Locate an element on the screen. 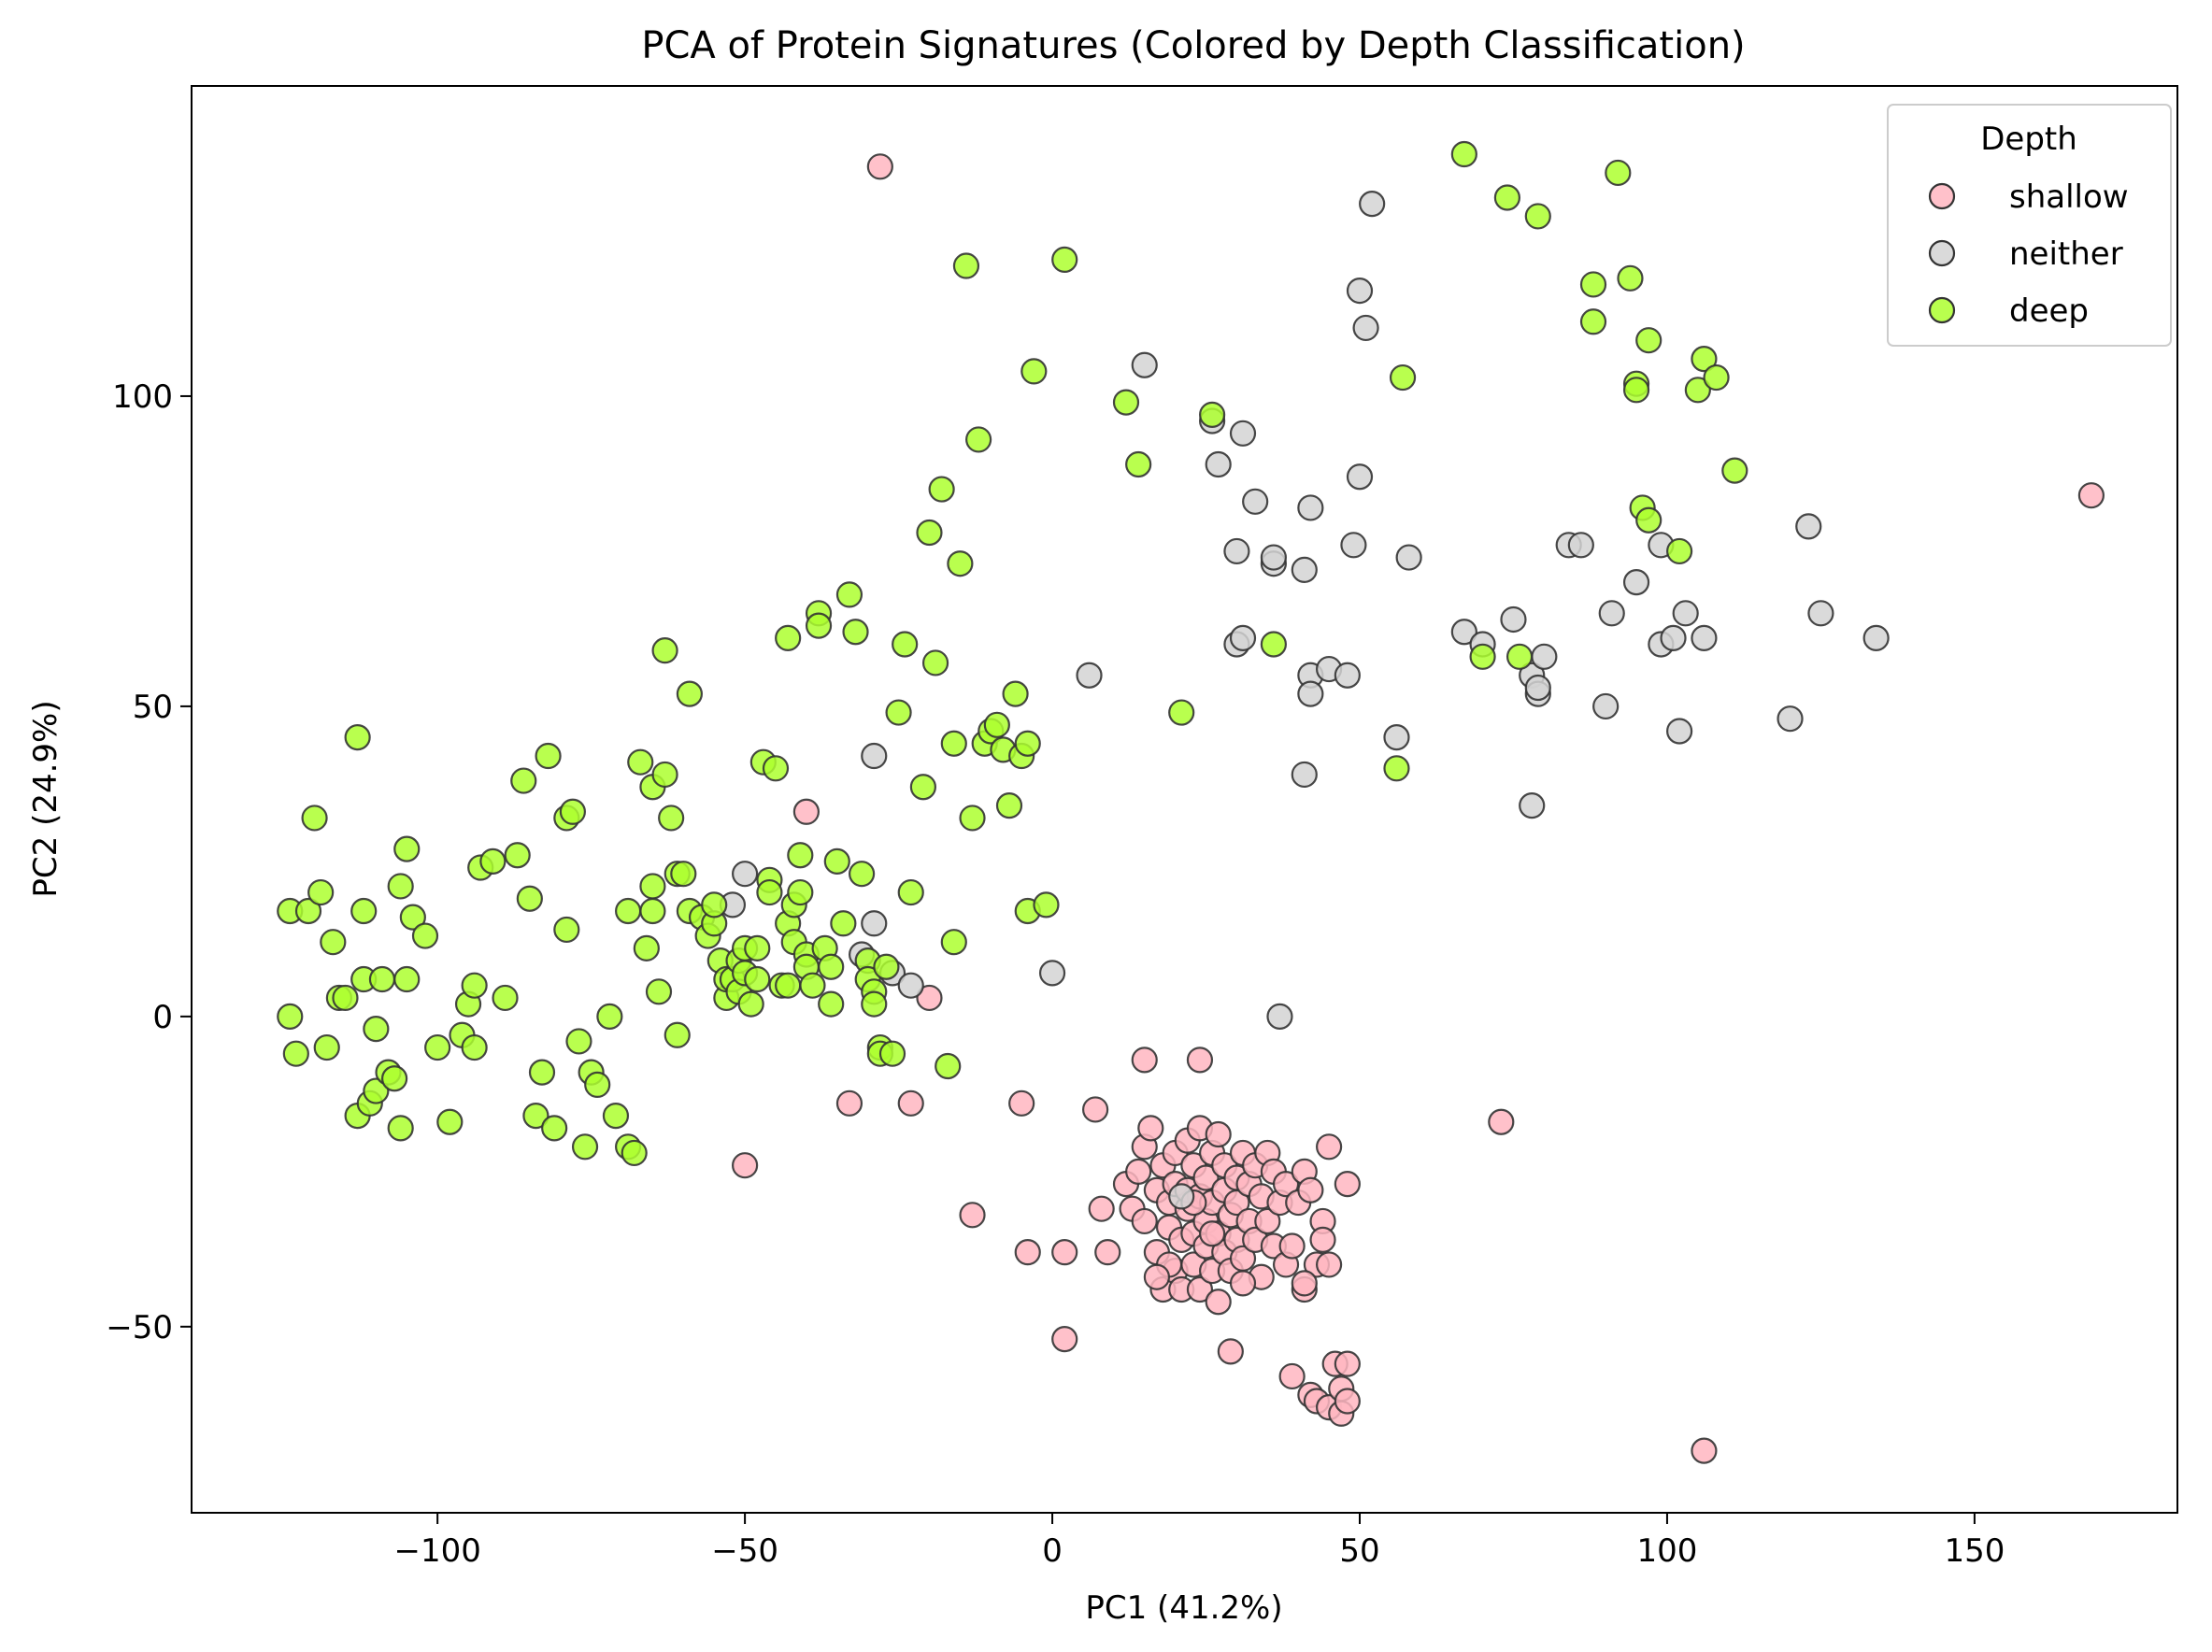  legend-marker-deep is located at coordinates (1942, 310).